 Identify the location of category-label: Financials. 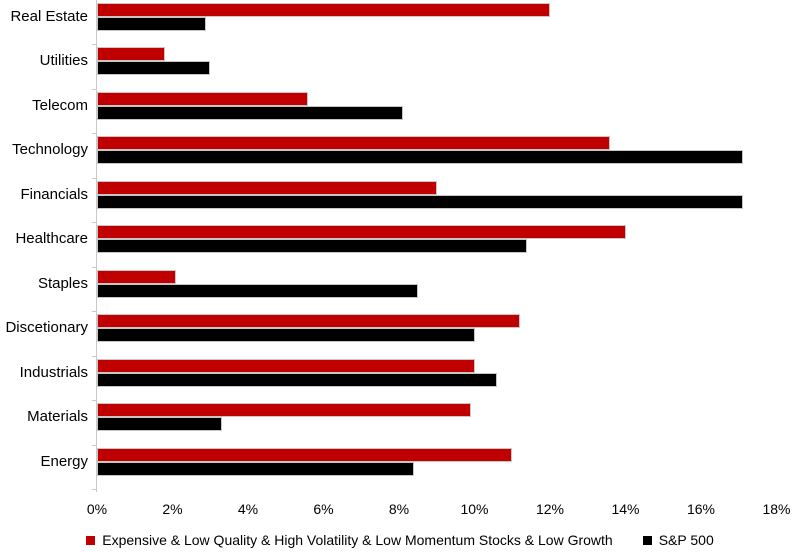
(54, 194).